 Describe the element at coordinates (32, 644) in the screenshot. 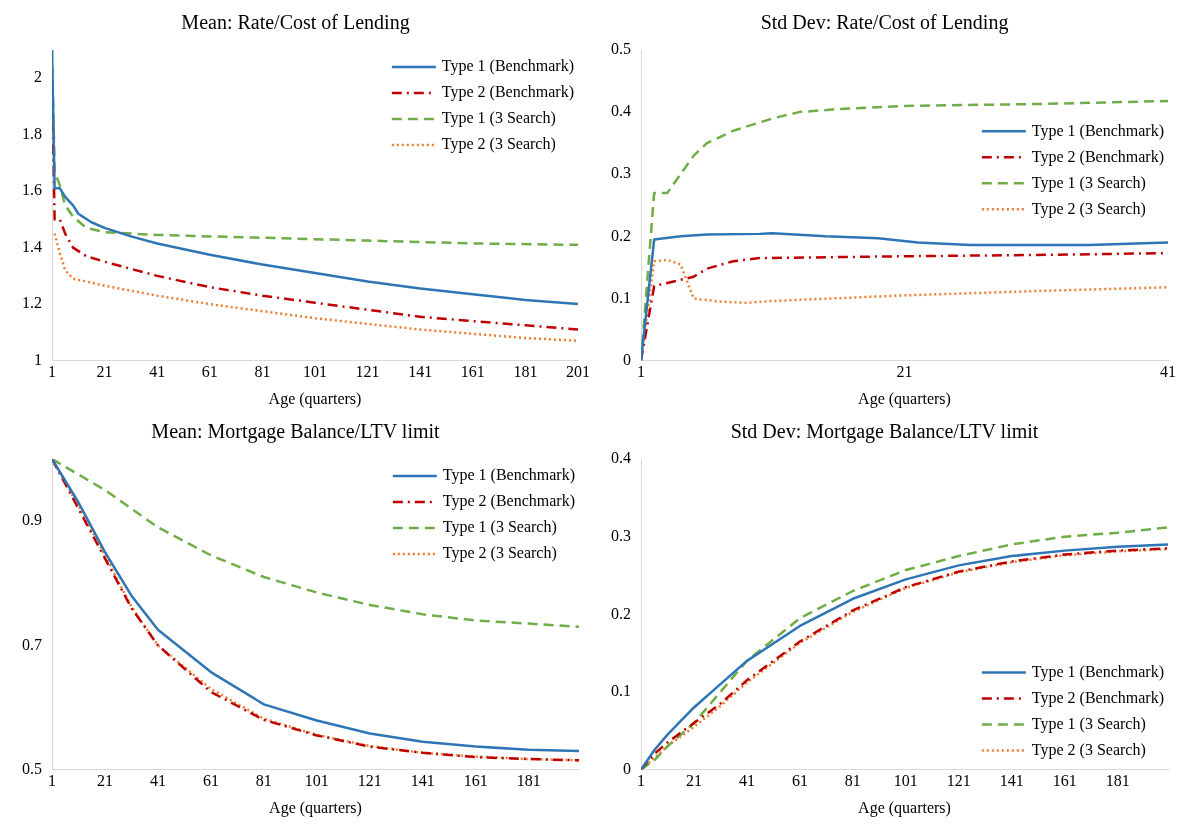

I see `y-tick-label: 0.7` at that location.